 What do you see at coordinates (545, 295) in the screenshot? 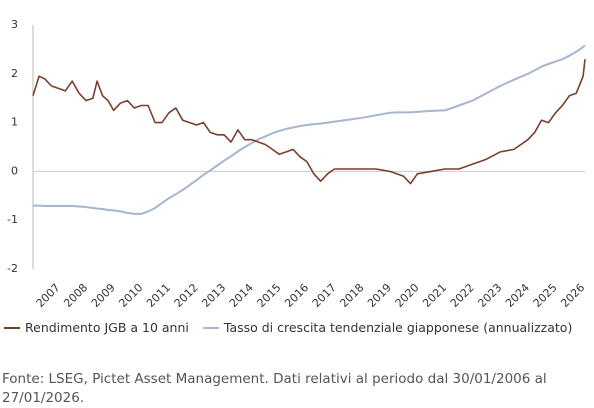
I see `x-tick-label: 2025` at bounding box center [545, 295].